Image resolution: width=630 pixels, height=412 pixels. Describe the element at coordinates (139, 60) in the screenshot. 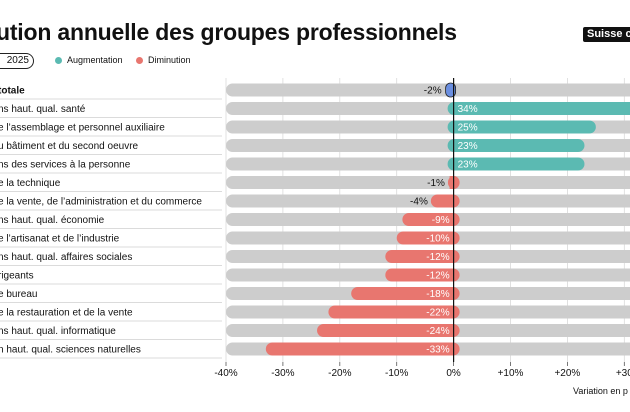

I see `legend-decrease-swatch` at that location.